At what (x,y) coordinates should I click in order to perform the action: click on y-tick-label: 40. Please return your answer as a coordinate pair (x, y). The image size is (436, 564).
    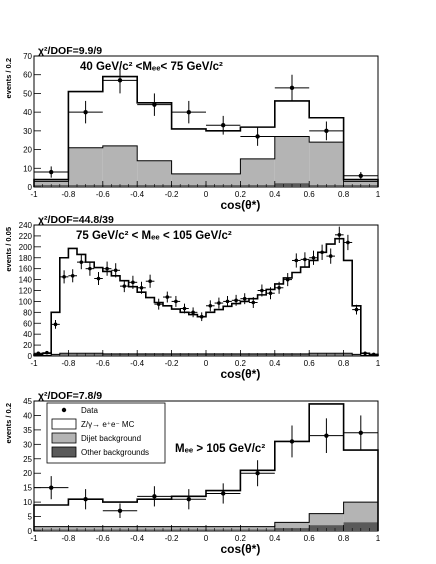
    Looking at the image, I should click on (27, 334).